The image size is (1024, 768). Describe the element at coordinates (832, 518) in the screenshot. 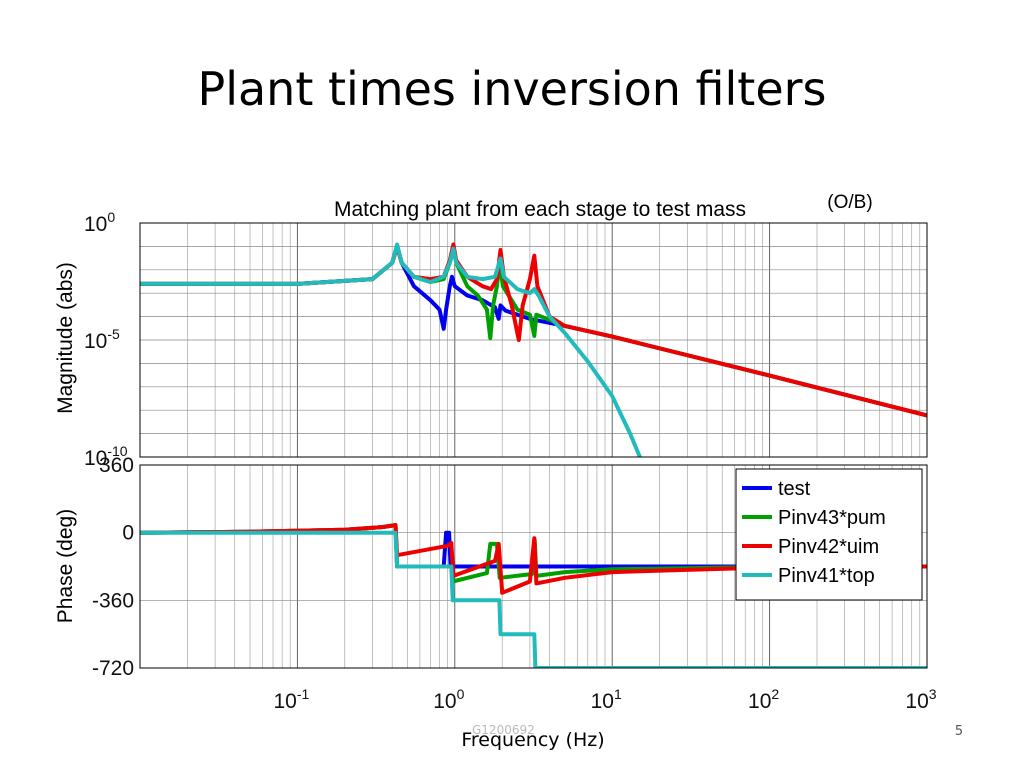

I see `legend-entry: Pinv43*pum` at that location.